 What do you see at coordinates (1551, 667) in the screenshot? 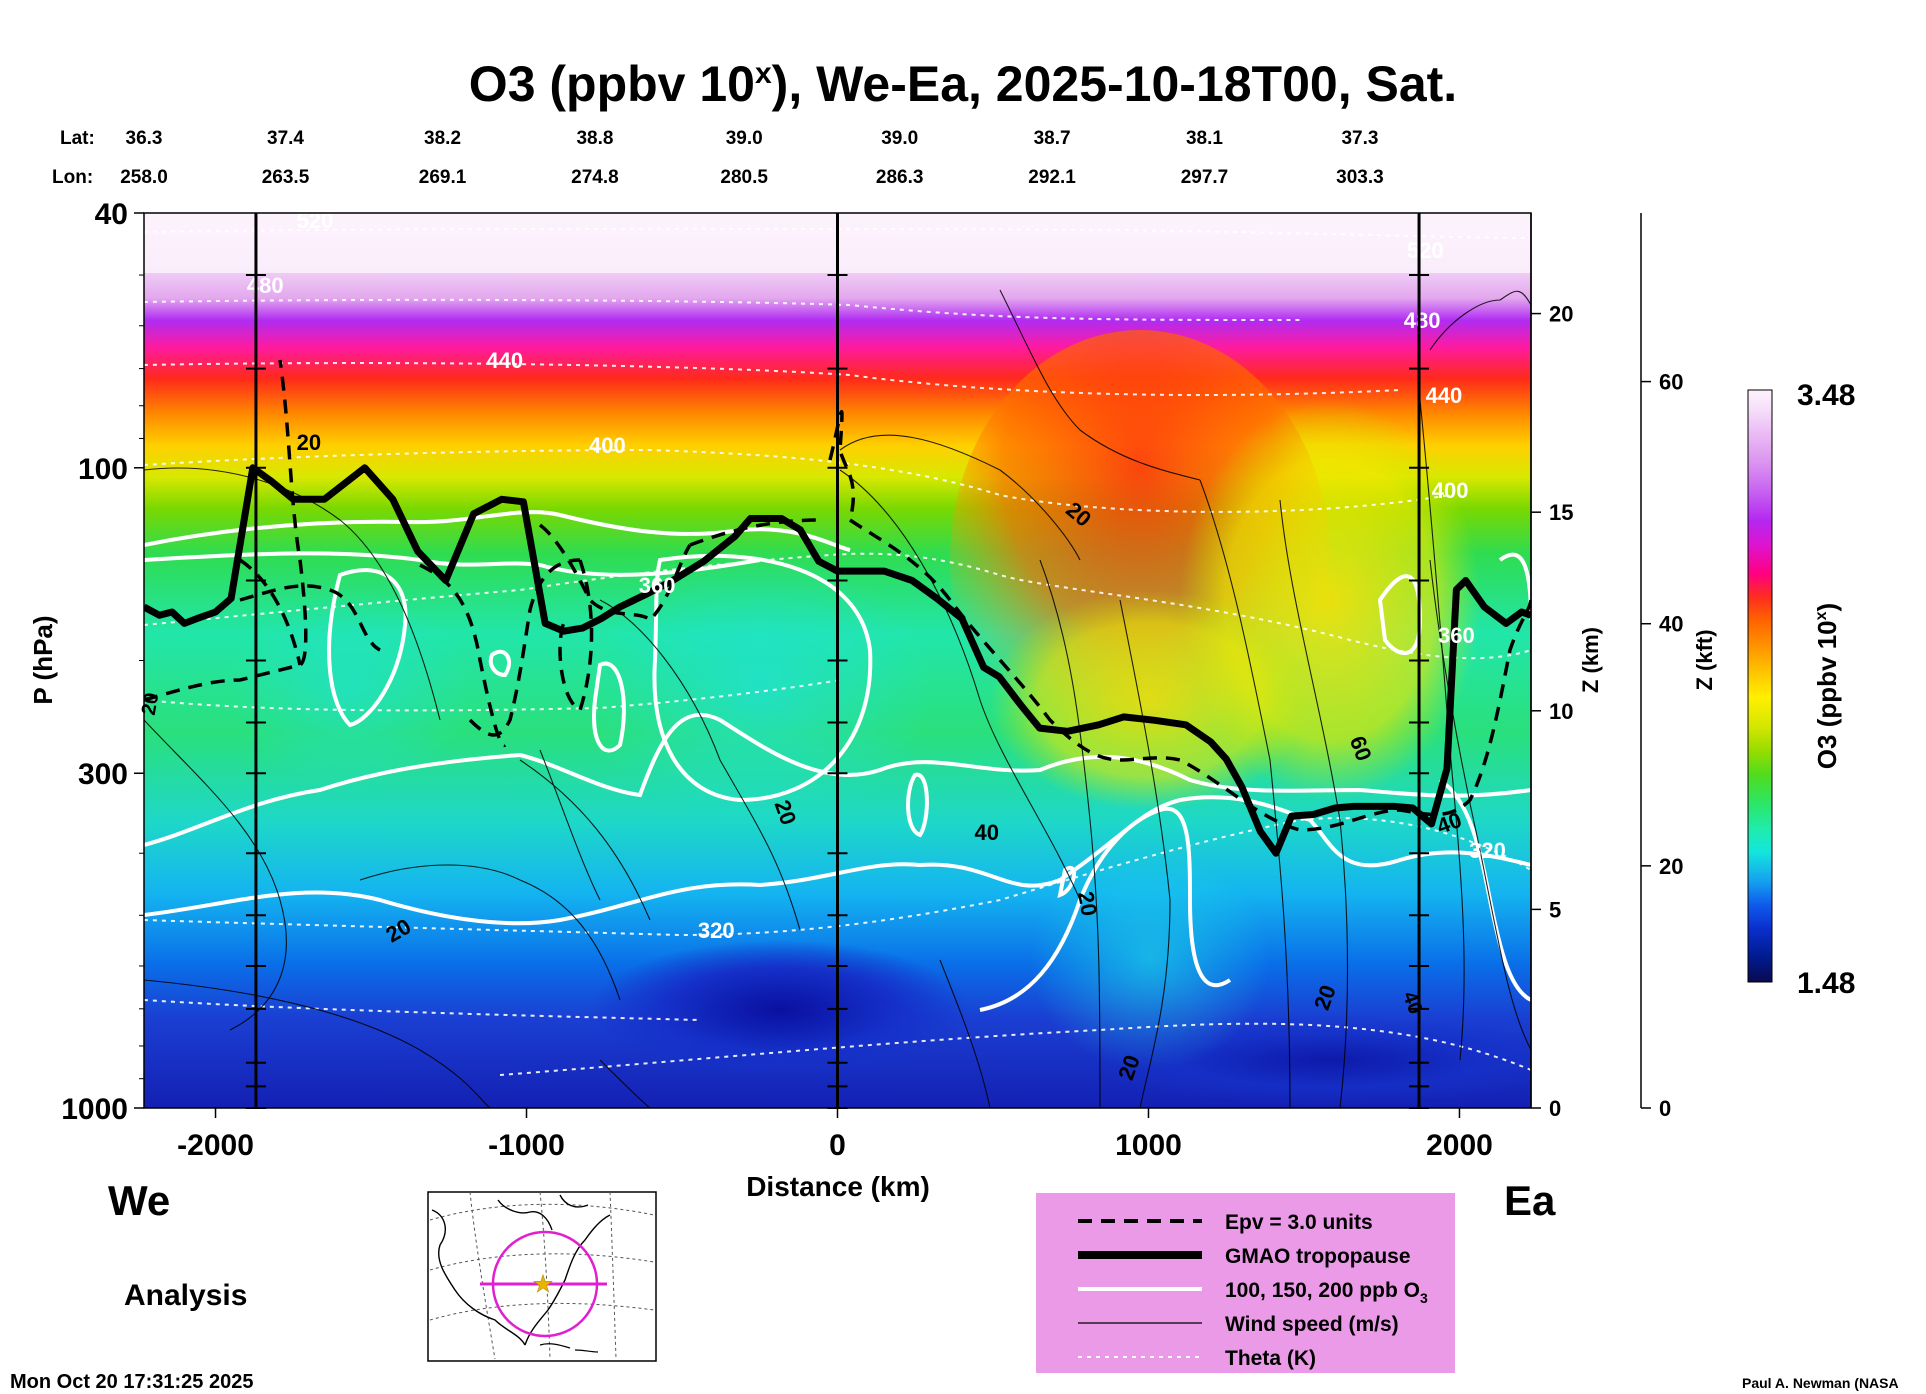
I see `z-km-axis: 0 5 10 15 20` at bounding box center [1551, 667].